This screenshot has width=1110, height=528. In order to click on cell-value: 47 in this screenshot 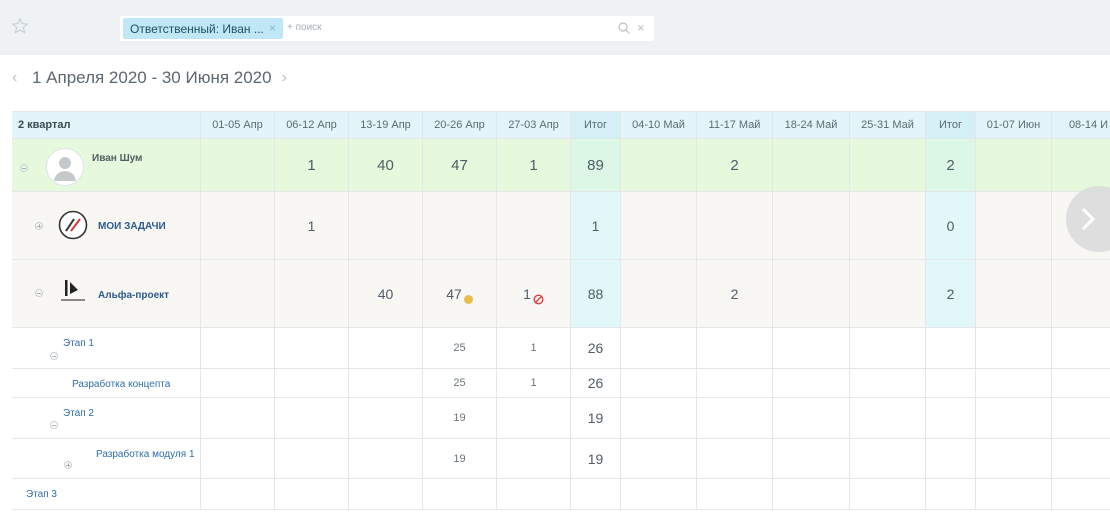, I will do `click(459, 165)`.